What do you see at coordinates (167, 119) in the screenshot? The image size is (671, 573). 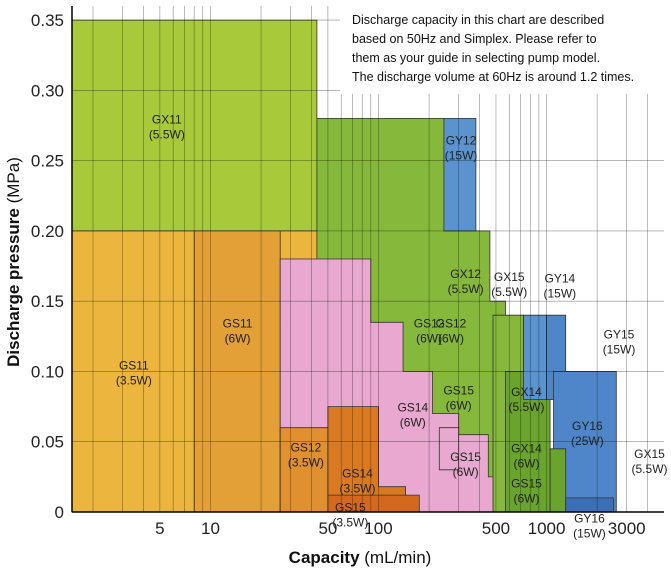 I see `region-label-0: GX11` at bounding box center [167, 119].